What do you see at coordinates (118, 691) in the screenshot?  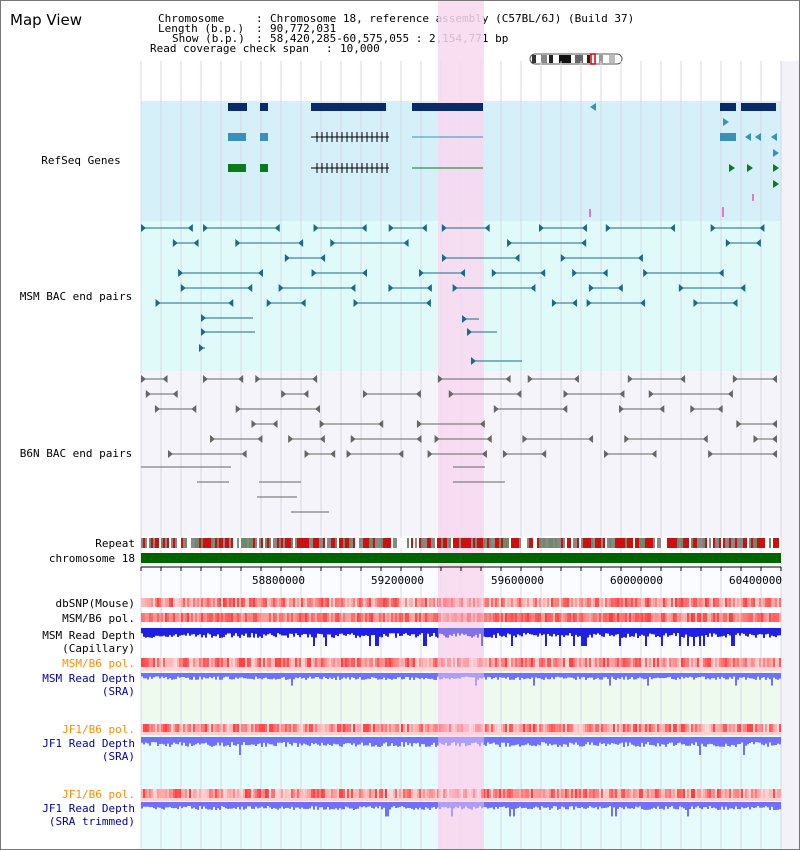 I see `track-label-msm-depth-sra-2: (SRA)` at bounding box center [118, 691].